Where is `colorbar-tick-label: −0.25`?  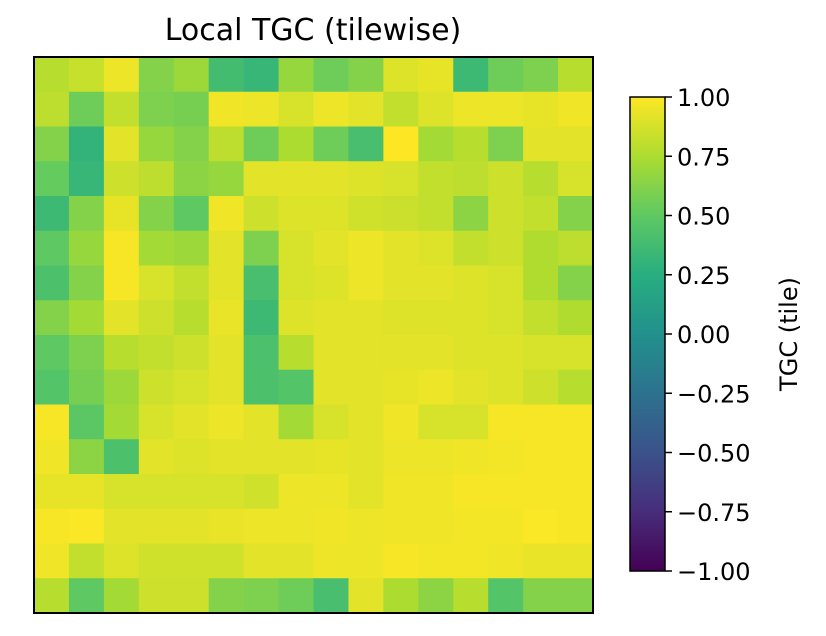
colorbar-tick-label: −0.25 is located at coordinates (714, 394).